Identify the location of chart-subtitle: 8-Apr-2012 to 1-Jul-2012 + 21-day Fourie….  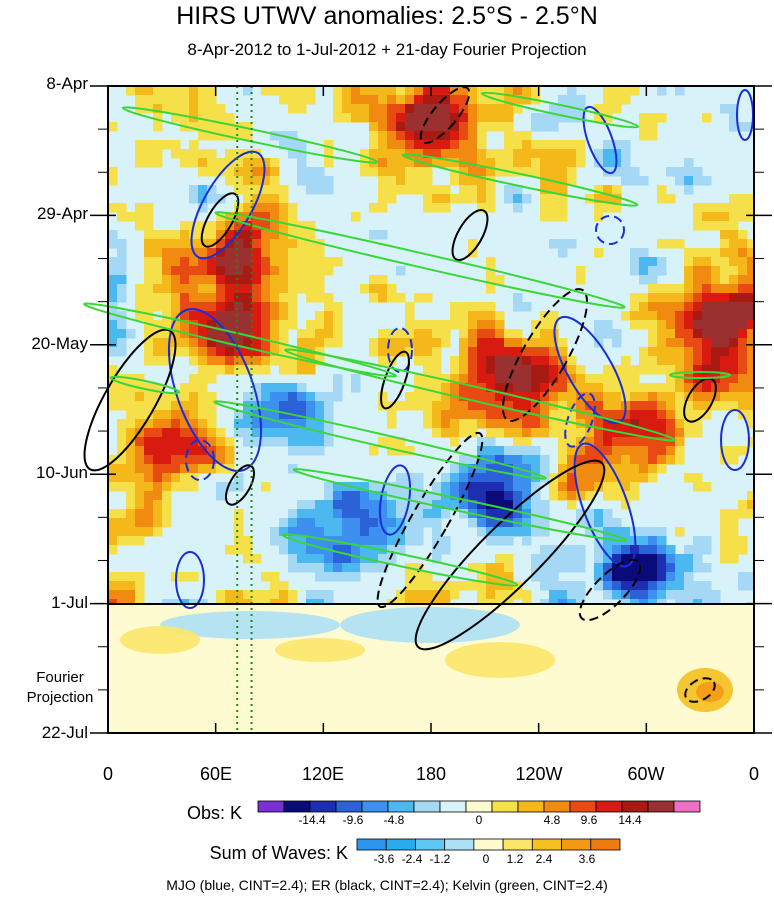
(387, 49).